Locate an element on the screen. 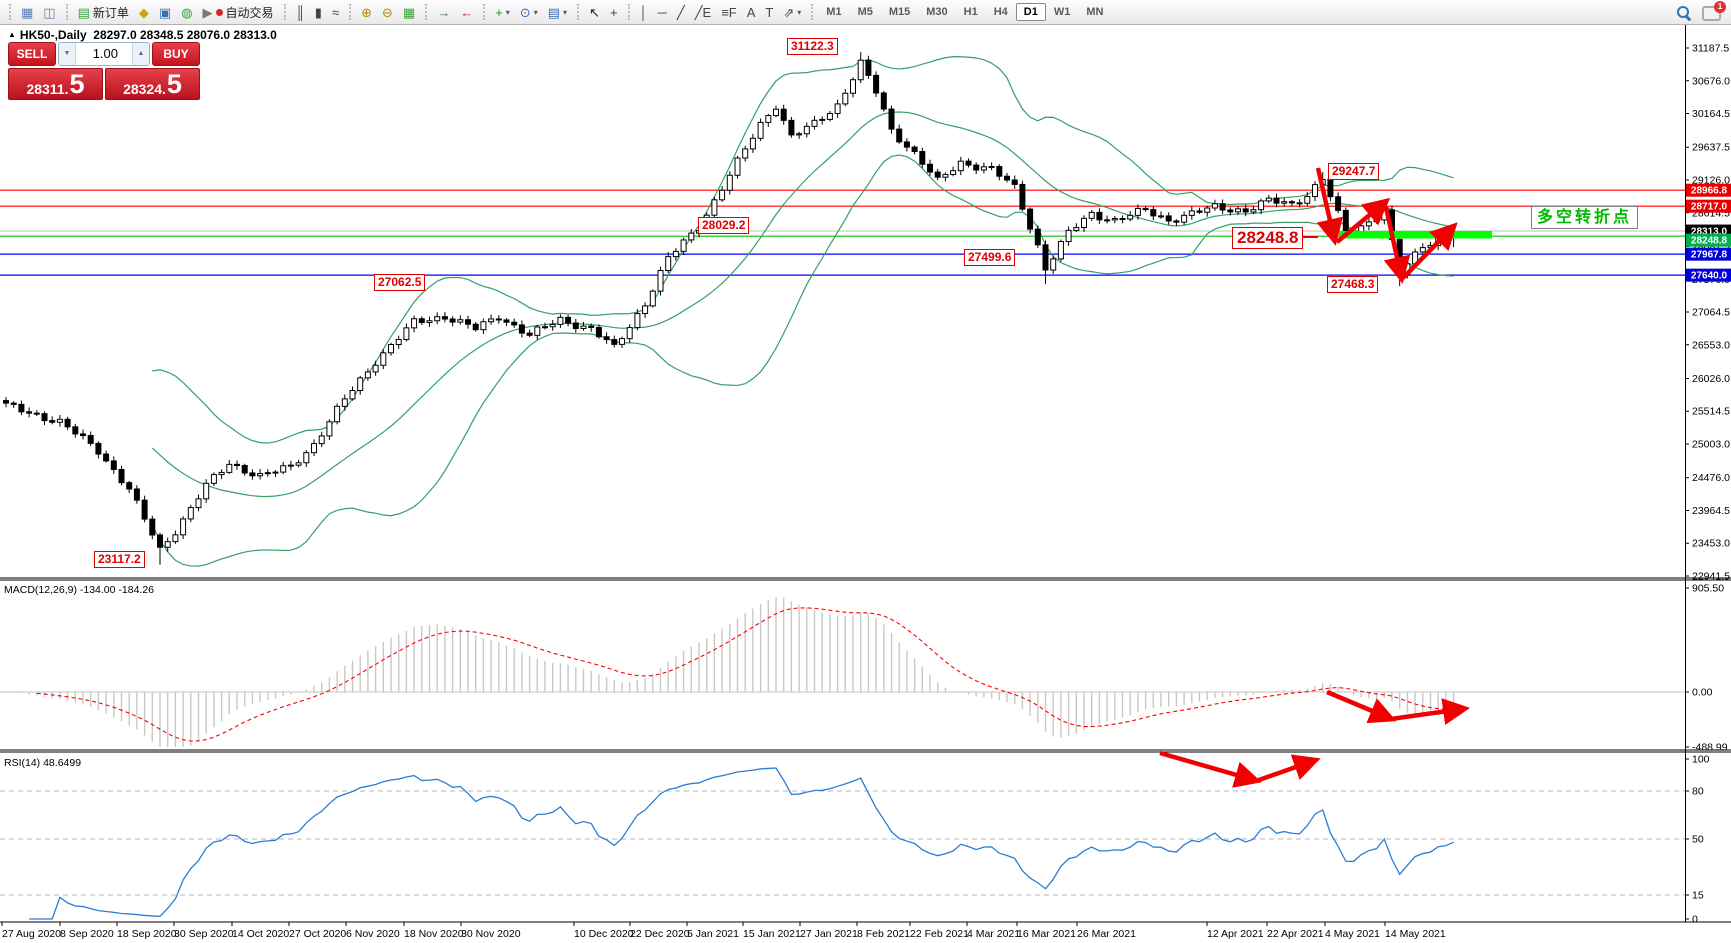  svg-text: 14 Oct 2020 is located at coordinates (260, 934).